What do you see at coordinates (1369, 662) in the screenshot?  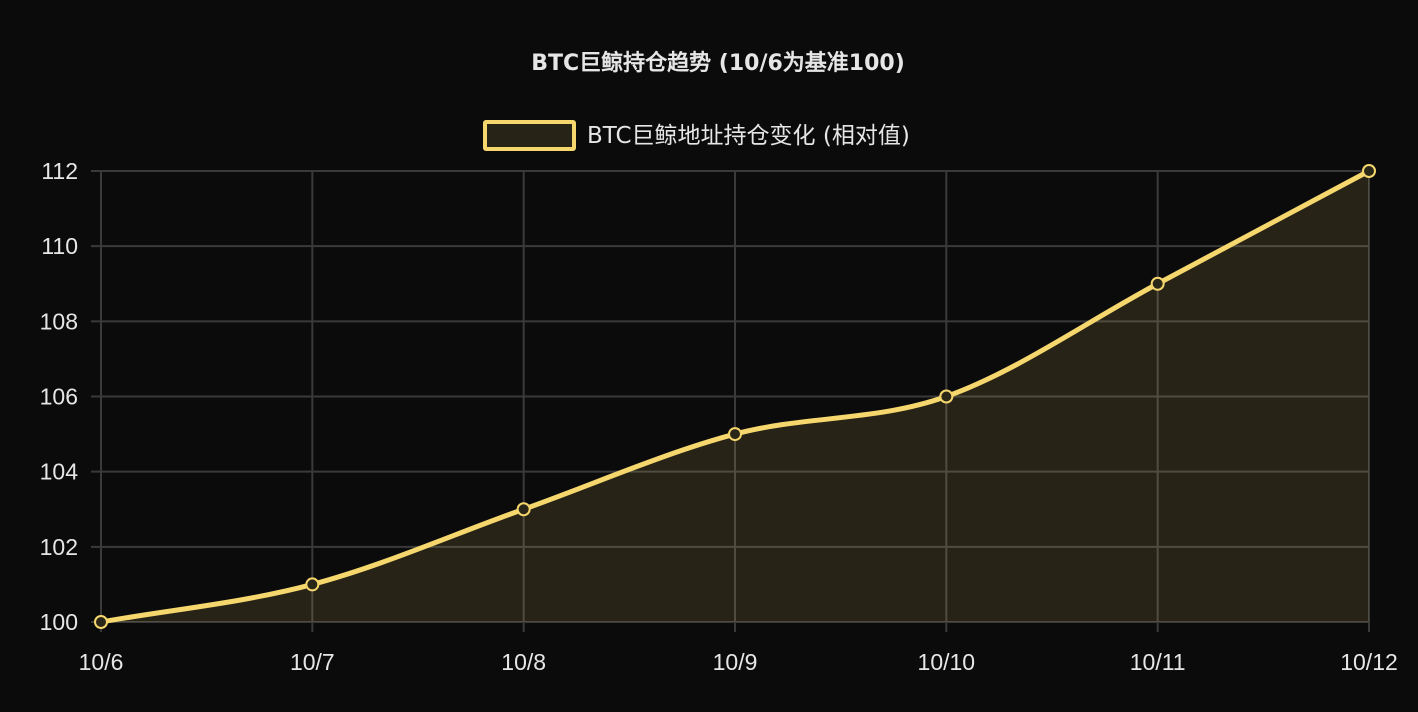 I see `x-tick-label: 10/12` at bounding box center [1369, 662].